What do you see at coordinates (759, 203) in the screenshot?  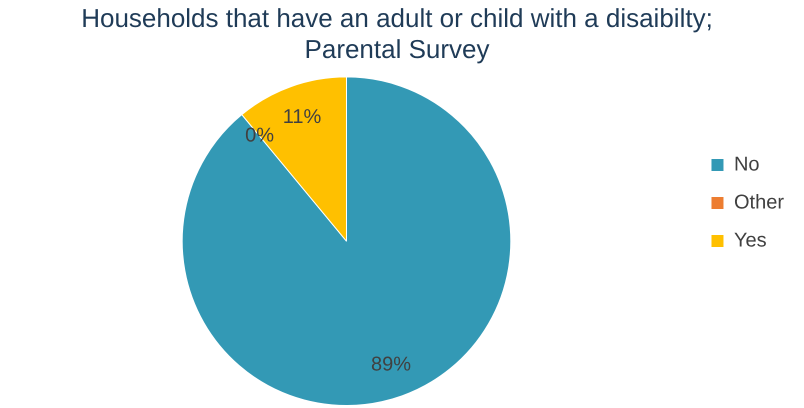 I see `legend-label: Other` at bounding box center [759, 203].